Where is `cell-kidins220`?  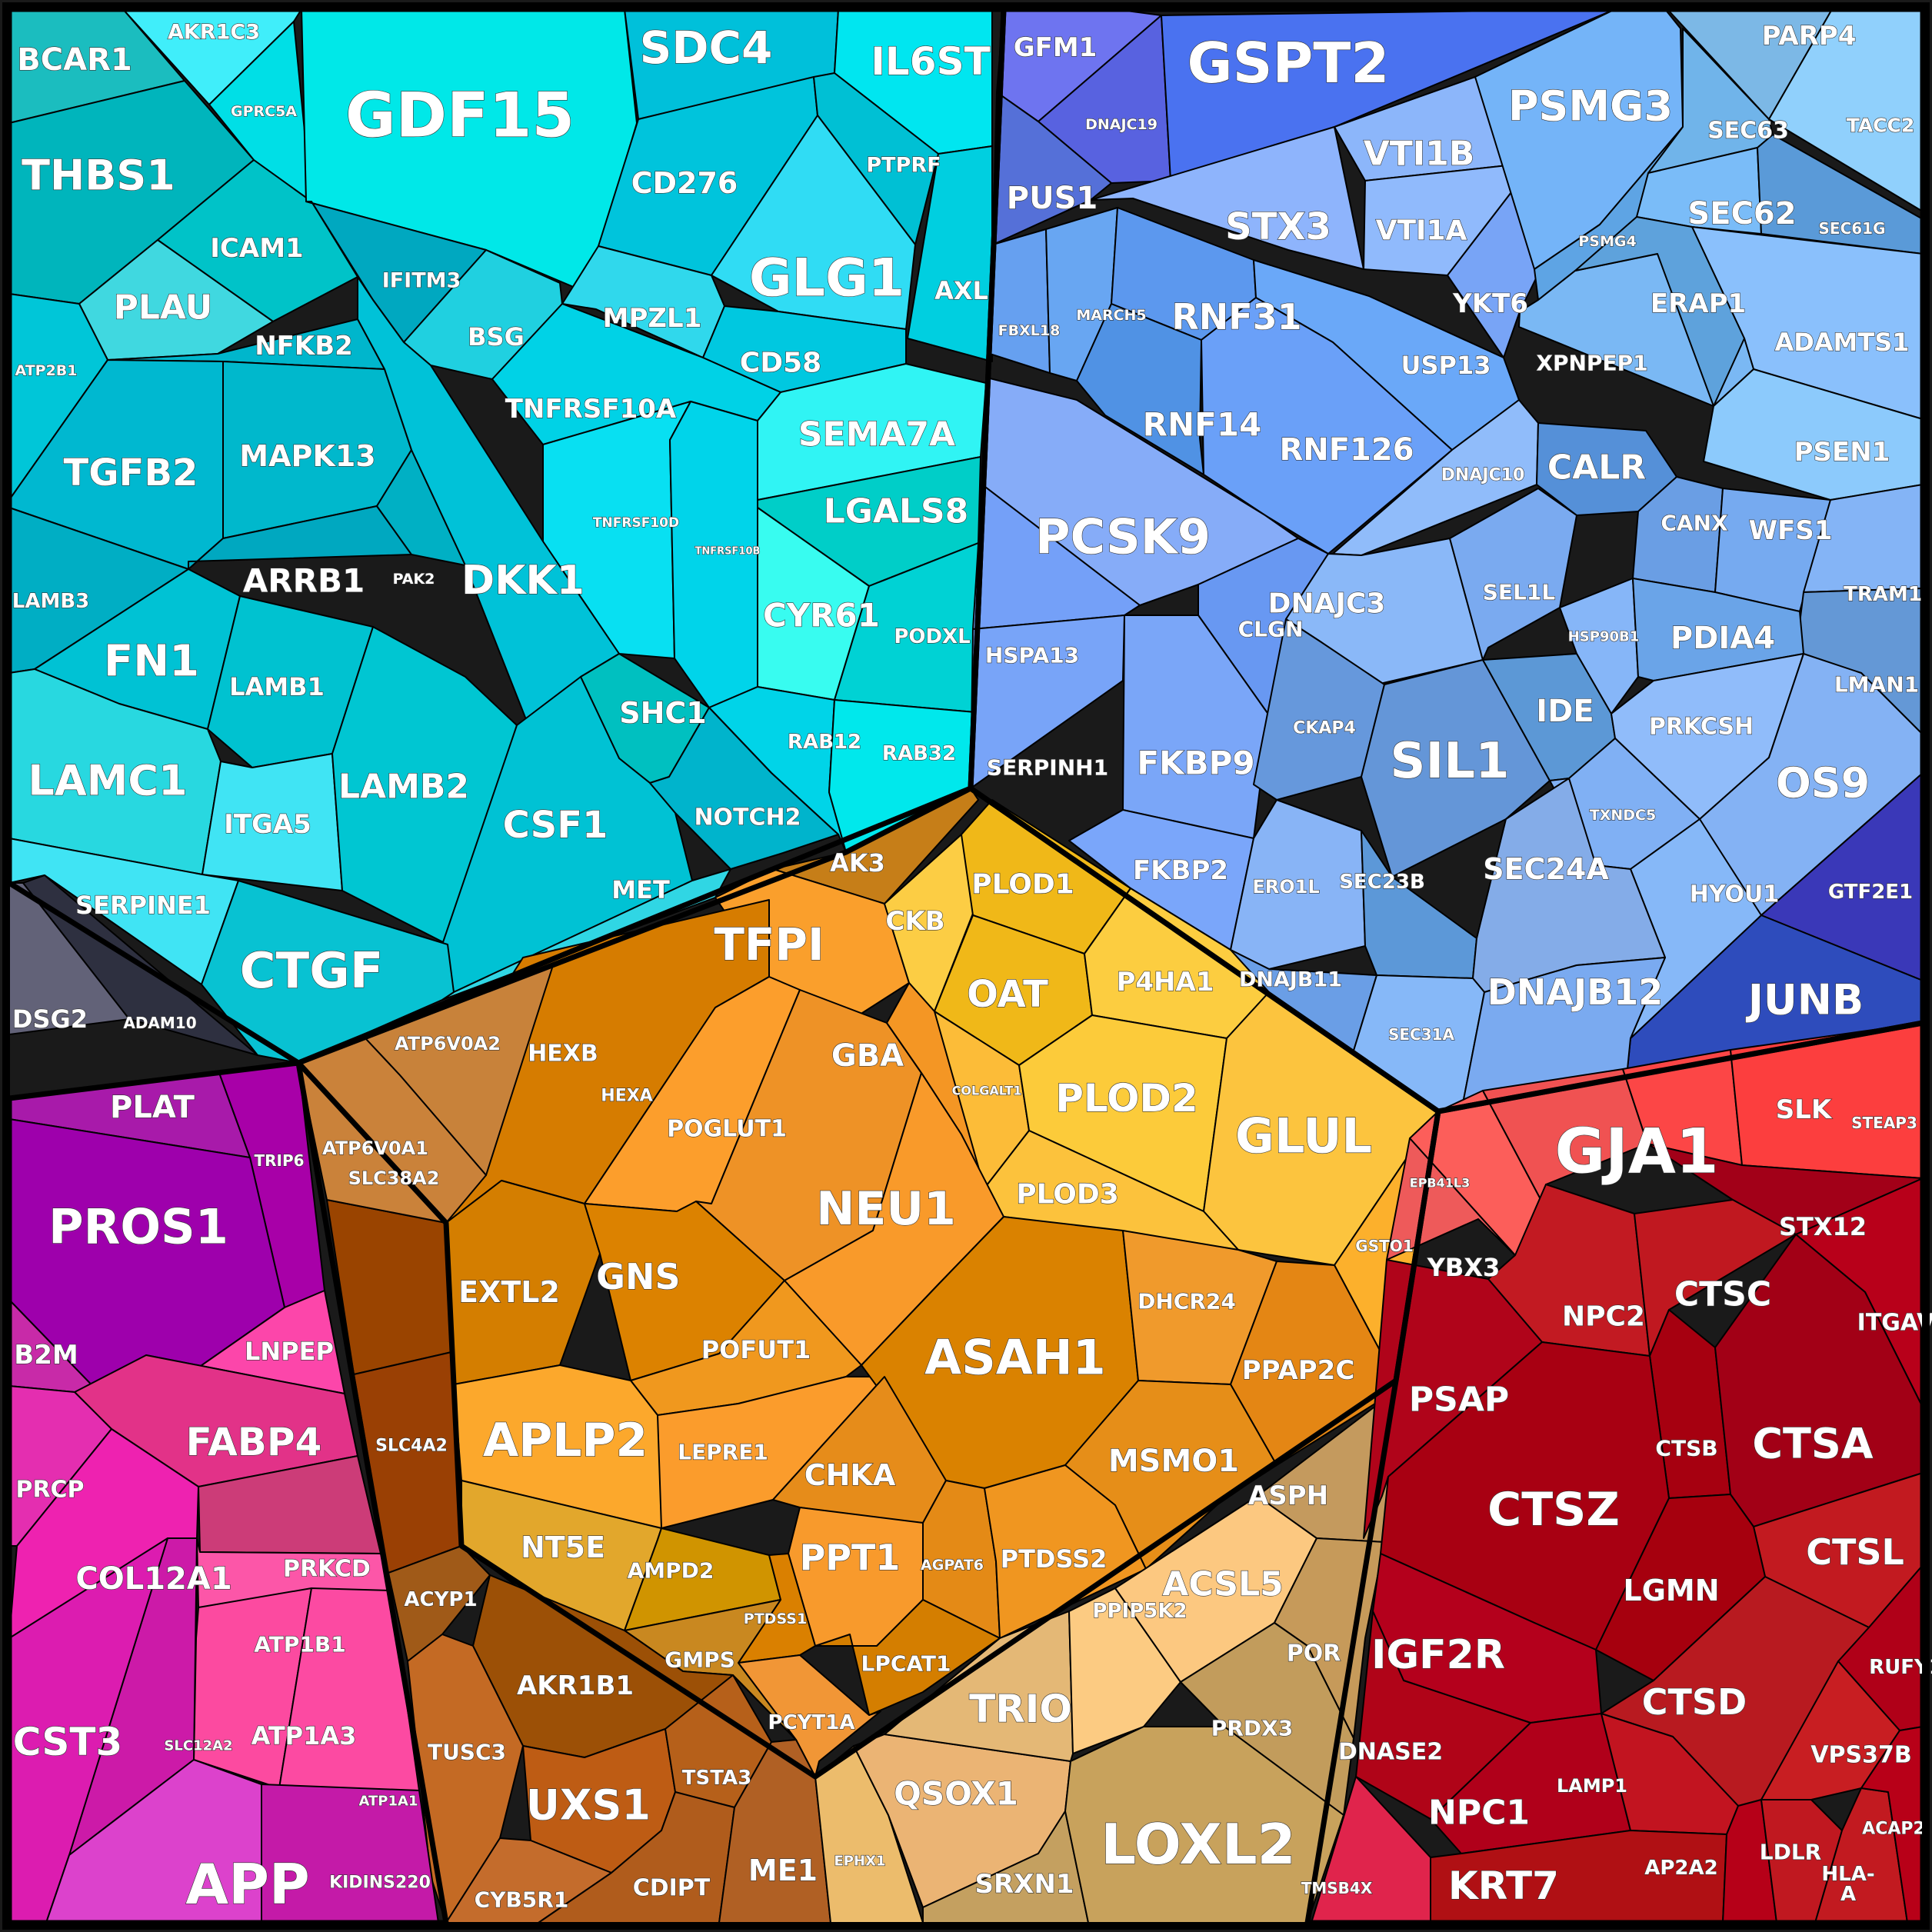 cell-kidins220 is located at coordinates (350, 1854).